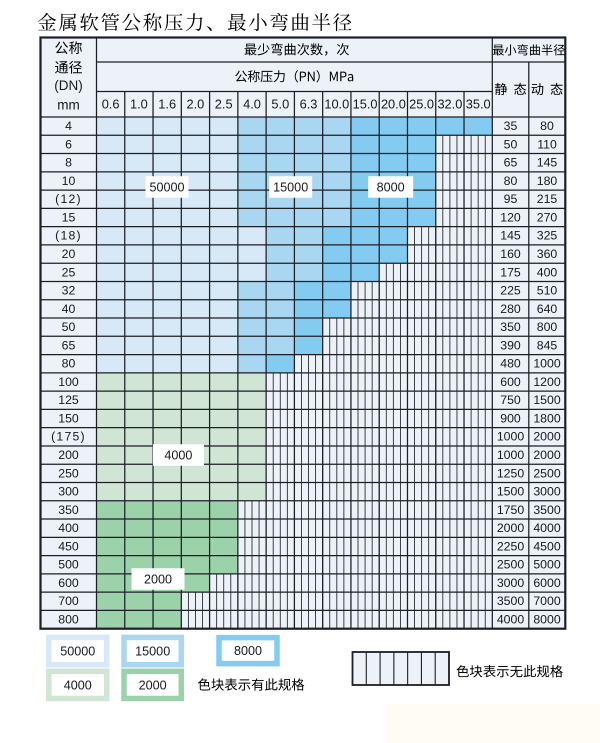  Describe the element at coordinates (68, 236) in the screenshot. I see `svg-text: (18)` at that location.